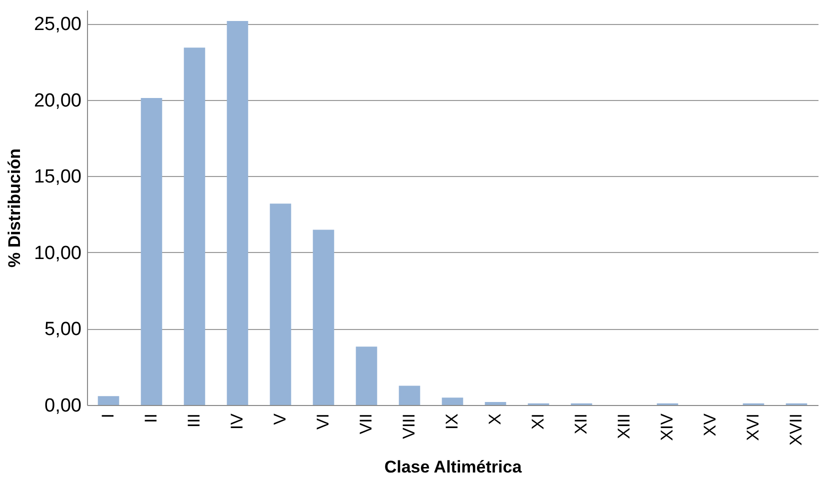 The height and width of the screenshot is (481, 828). I want to click on x-tick-label: XIII, so click(624, 427).